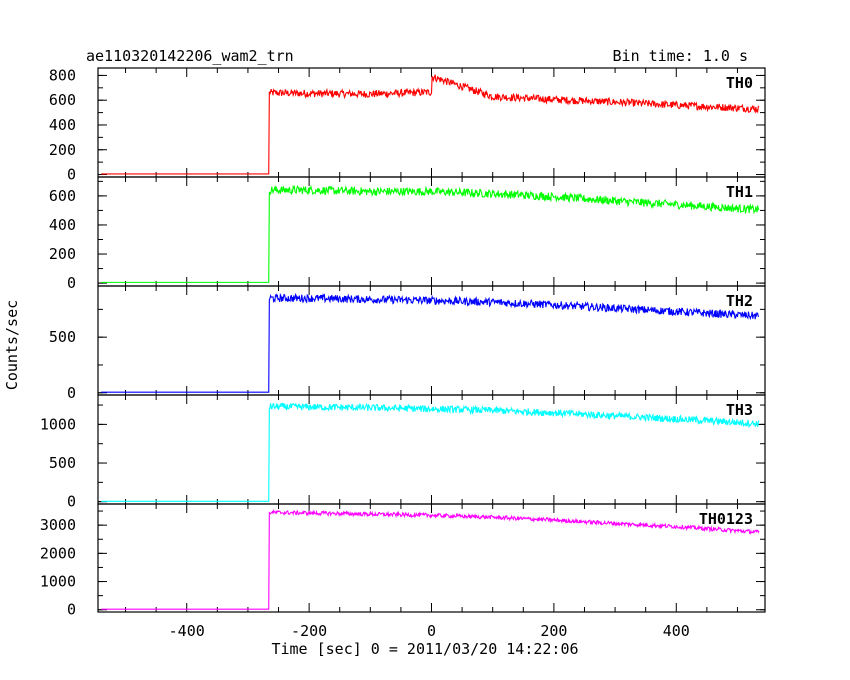 This screenshot has height=680, width=850. I want to click on series-label: TH1, so click(739, 192).